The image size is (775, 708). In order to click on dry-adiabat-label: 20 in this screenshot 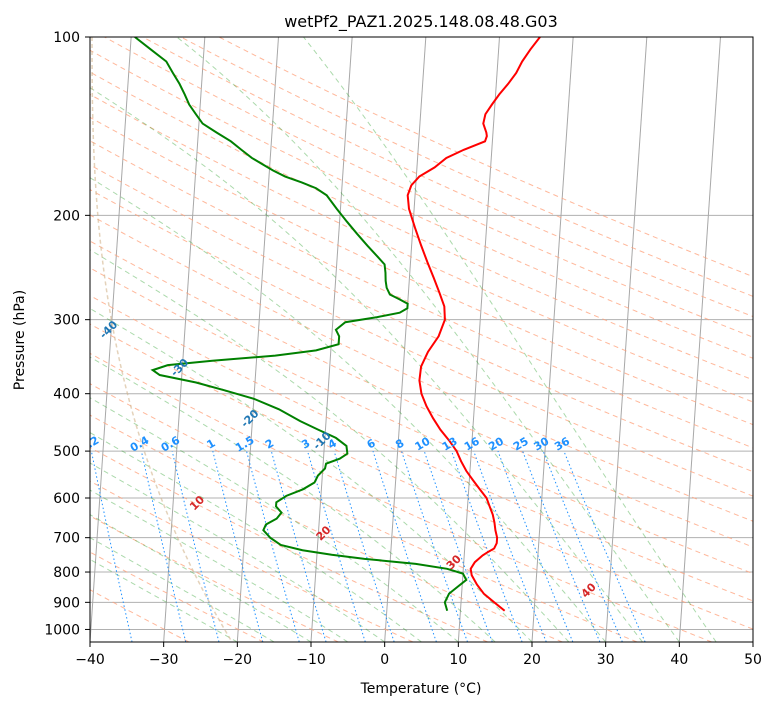, I will do `click(324, 533)`.